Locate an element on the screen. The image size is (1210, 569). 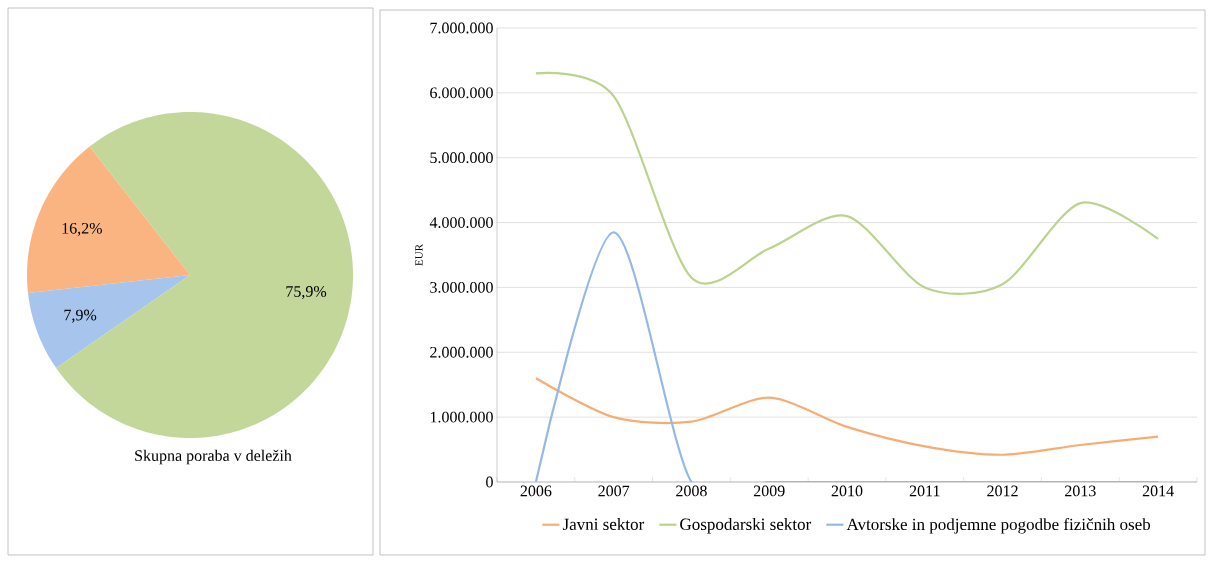
y-tick-label: 1.000.000 is located at coordinates (461, 417).